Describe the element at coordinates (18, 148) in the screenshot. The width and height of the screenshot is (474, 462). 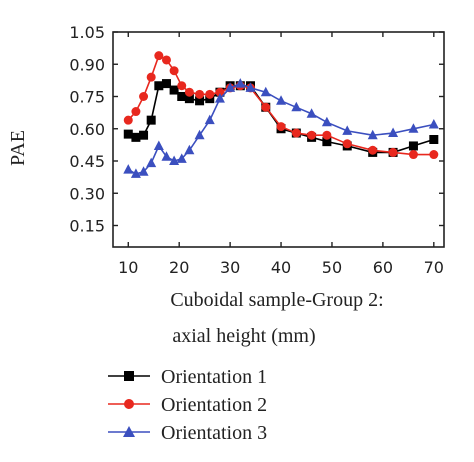
I see `y-axis-title: PAE` at that location.